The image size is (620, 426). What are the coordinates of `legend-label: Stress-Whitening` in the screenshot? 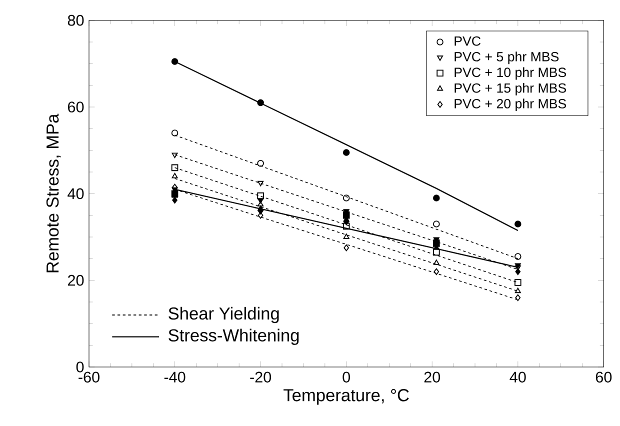 It's located at (233, 336).